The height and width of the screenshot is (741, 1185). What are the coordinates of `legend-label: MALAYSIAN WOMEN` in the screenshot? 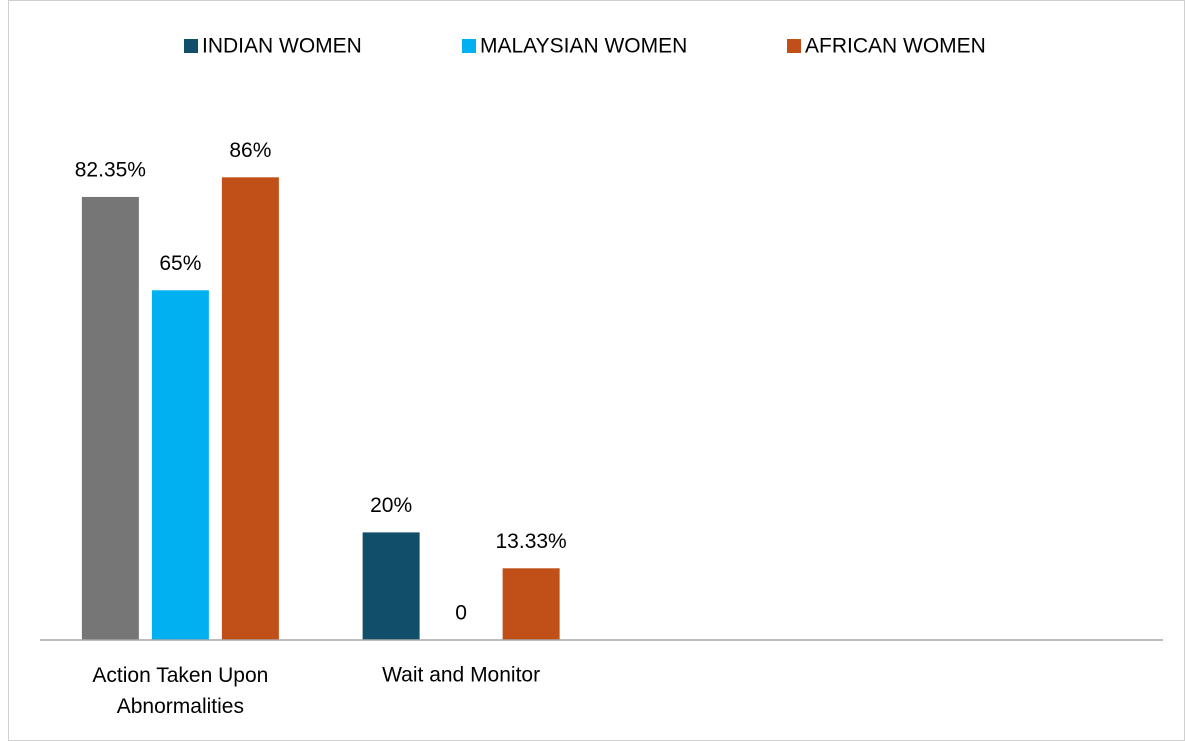 It's located at (583, 46).